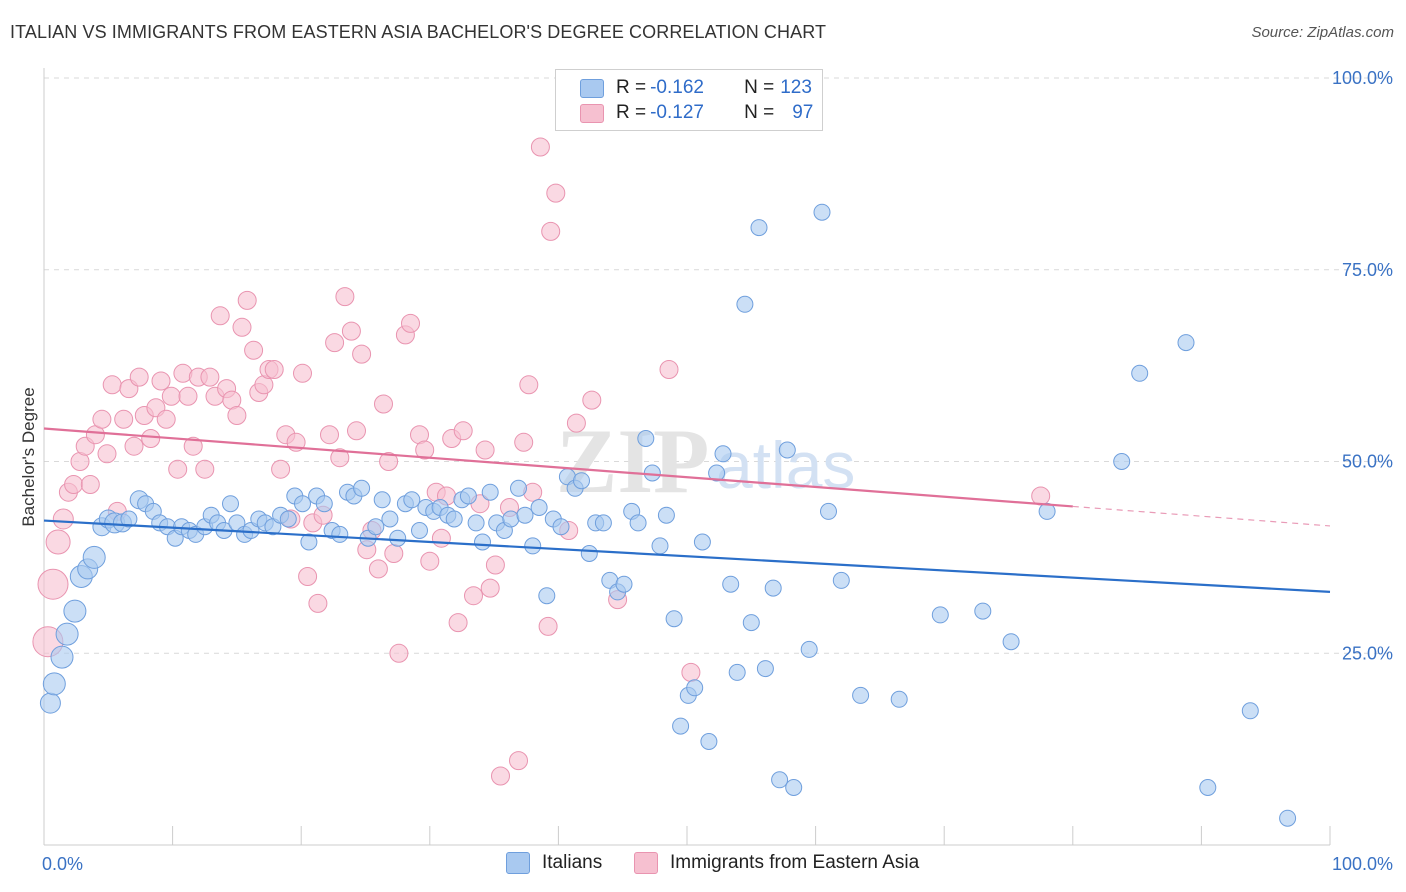 The width and height of the screenshot is (1406, 892). I want to click on y-tick-label: 100.0%, so click(1362, 78).